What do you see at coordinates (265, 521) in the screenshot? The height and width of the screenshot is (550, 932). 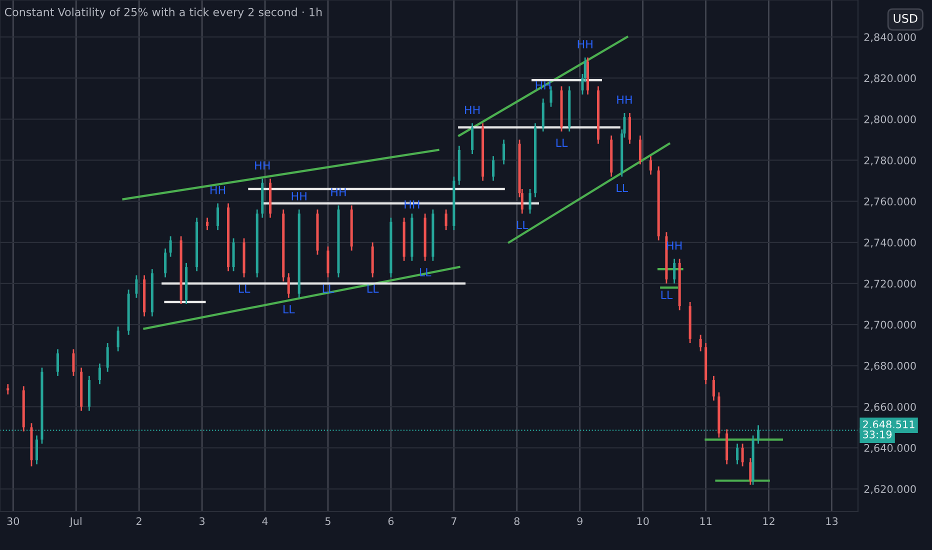 I see `x-tick-label: 4` at bounding box center [265, 521].